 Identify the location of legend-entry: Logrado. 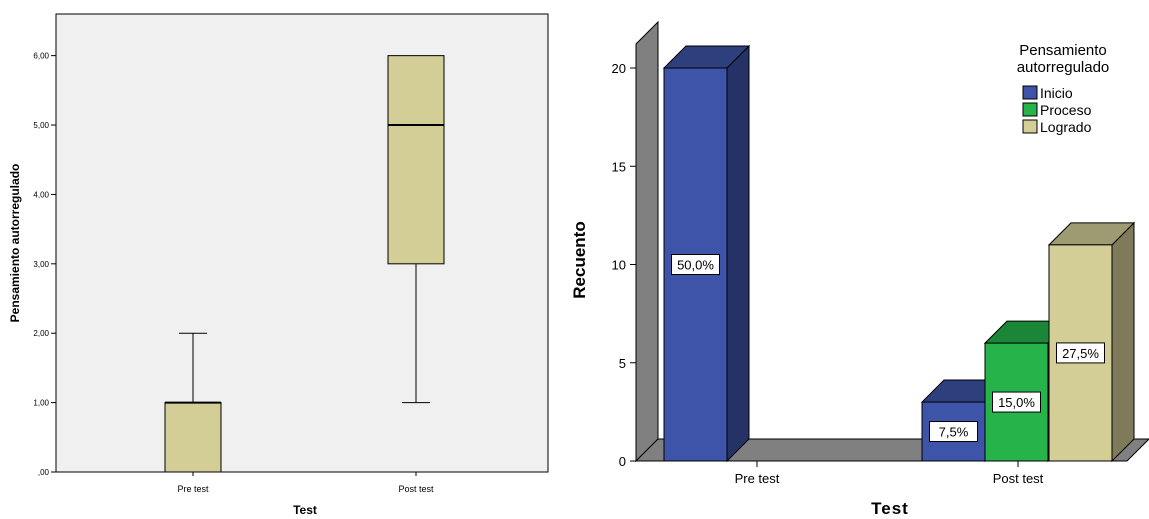
(1066, 127).